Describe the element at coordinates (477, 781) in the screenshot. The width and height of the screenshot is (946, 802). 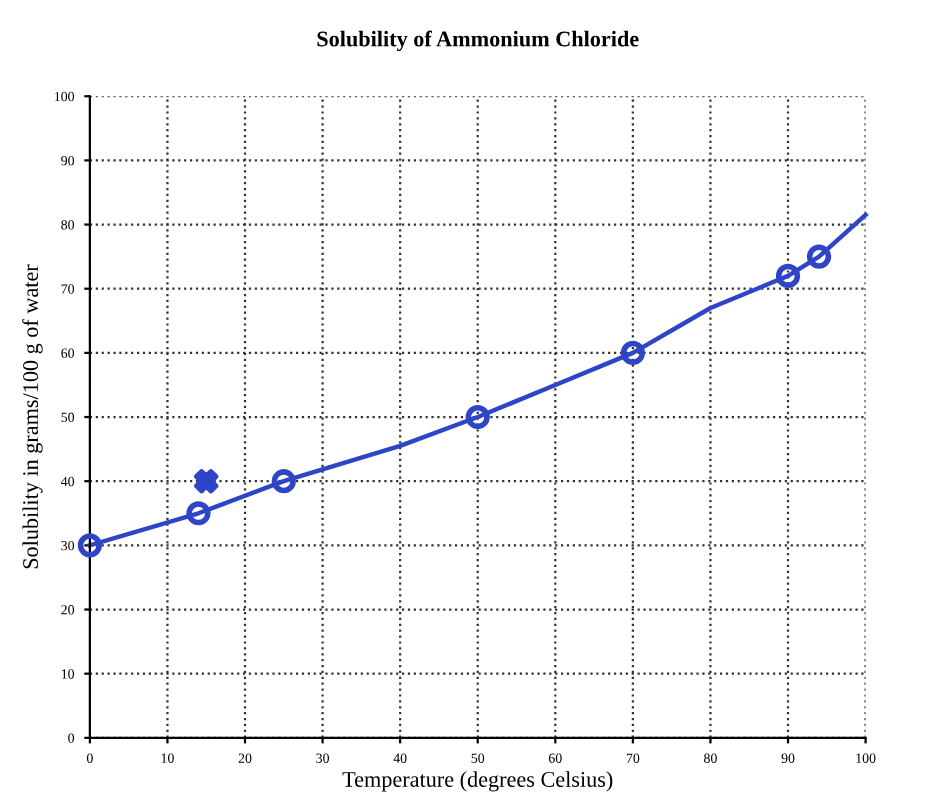
I see `x-axis-title: Temperature (degrees Celsius)` at that location.